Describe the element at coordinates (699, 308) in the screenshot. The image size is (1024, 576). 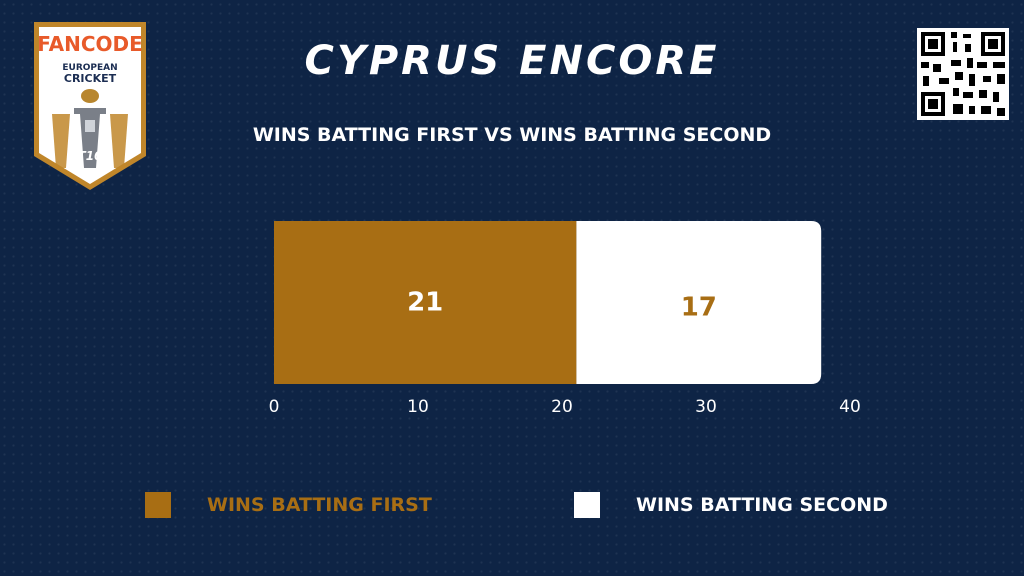
I see `data-label-2: 17` at that location.